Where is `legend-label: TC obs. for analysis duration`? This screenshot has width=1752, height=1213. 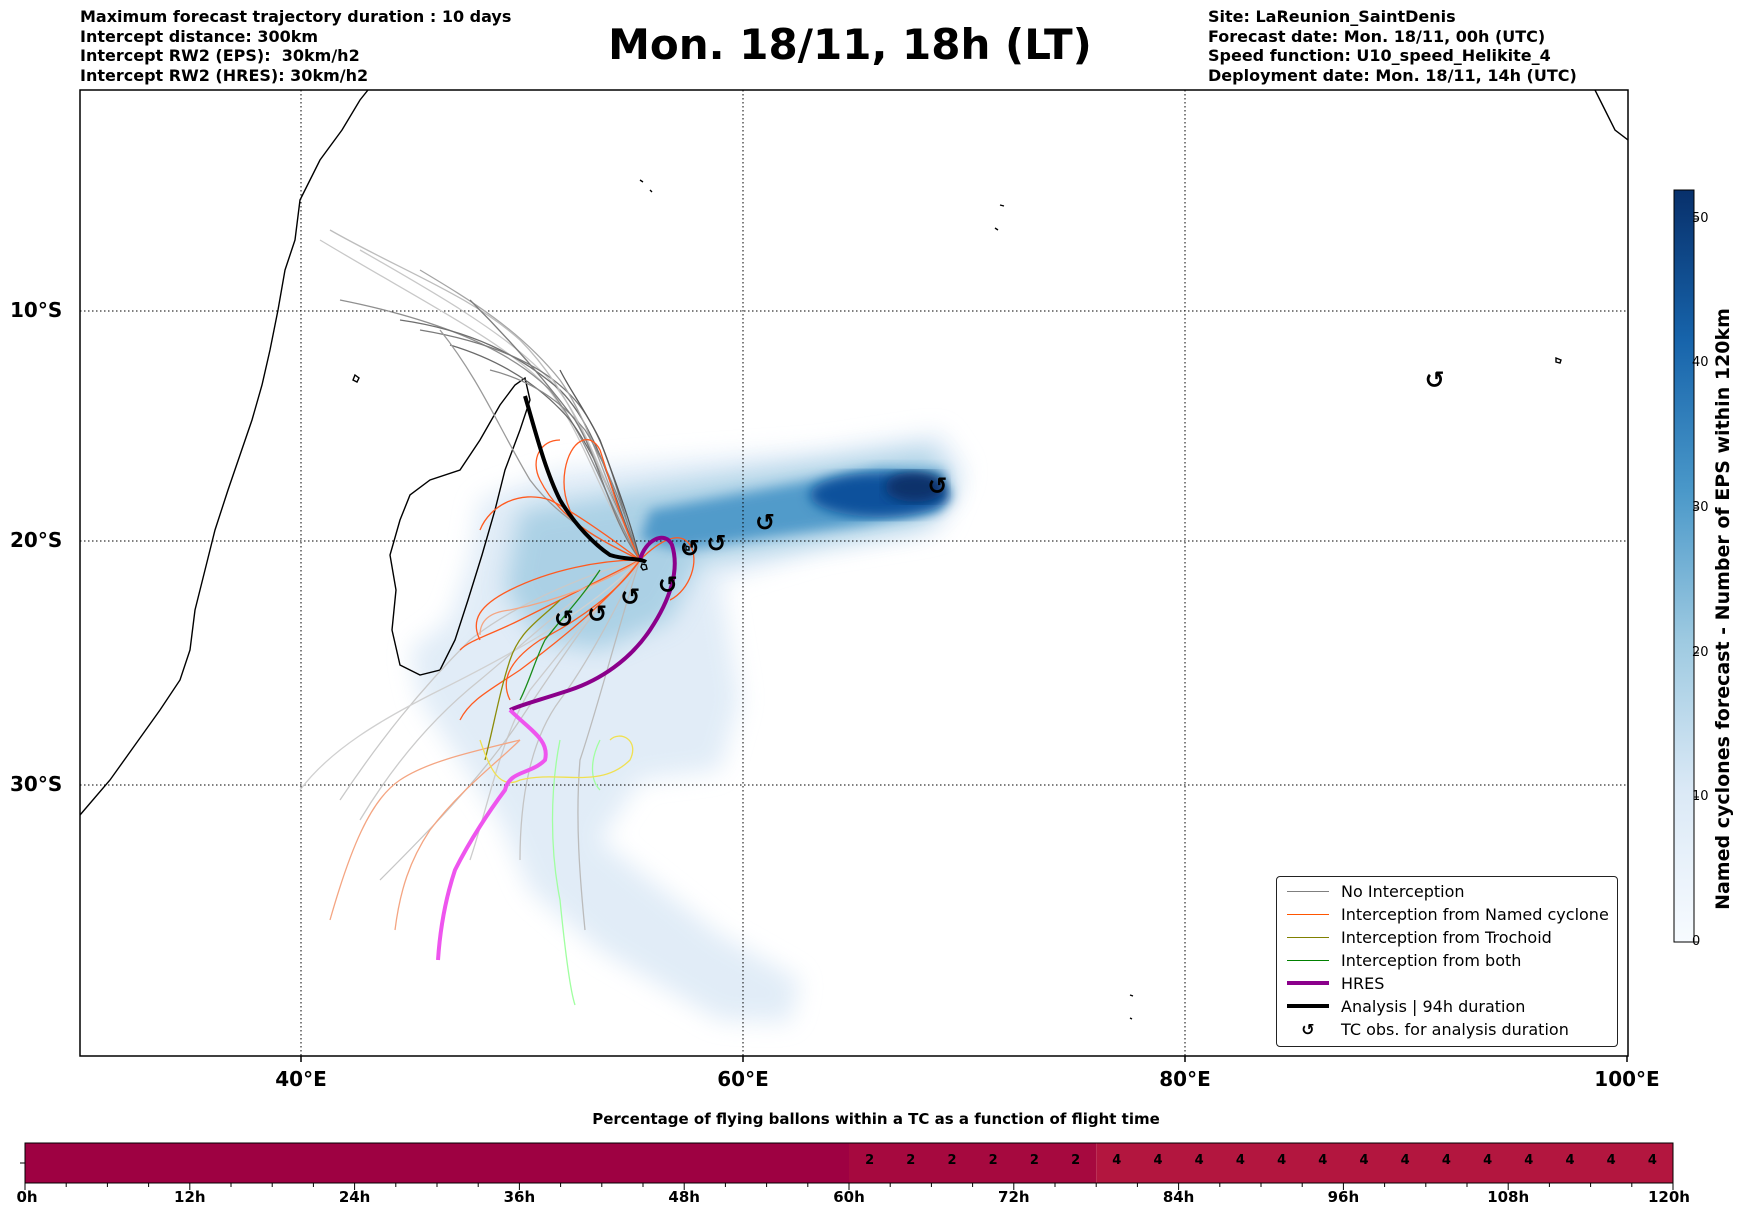
legend-label: TC obs. for analysis duration is located at coordinates (1455, 1029).